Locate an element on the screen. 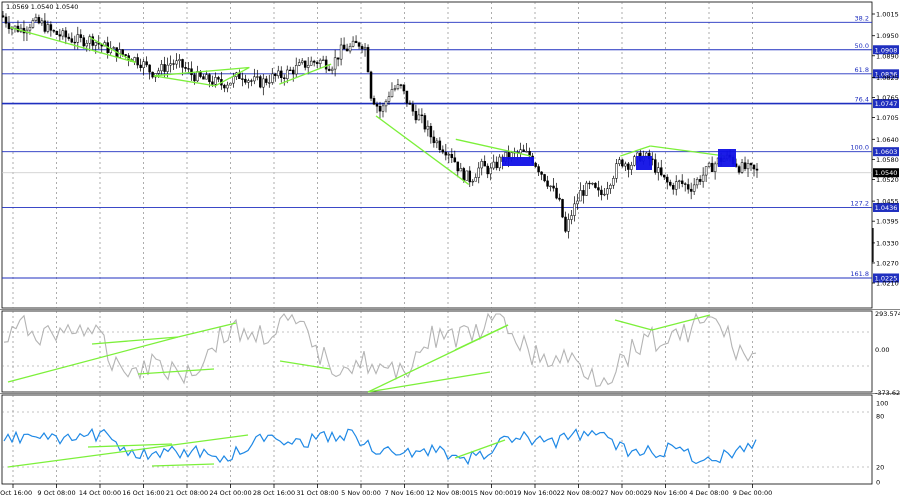  fib-price-tag-text: 1.0603 is located at coordinates (886, 152).